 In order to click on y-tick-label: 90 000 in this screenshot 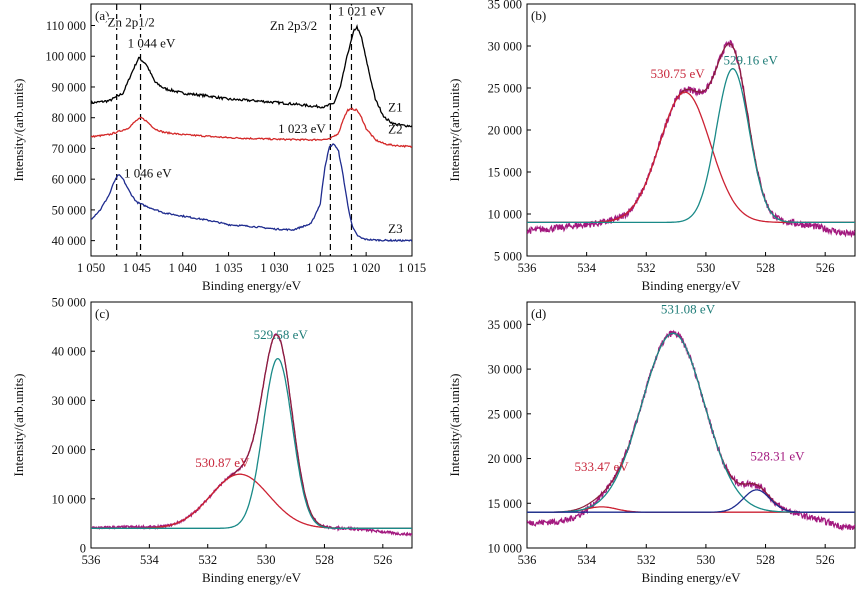, I will do `click(69, 87)`.